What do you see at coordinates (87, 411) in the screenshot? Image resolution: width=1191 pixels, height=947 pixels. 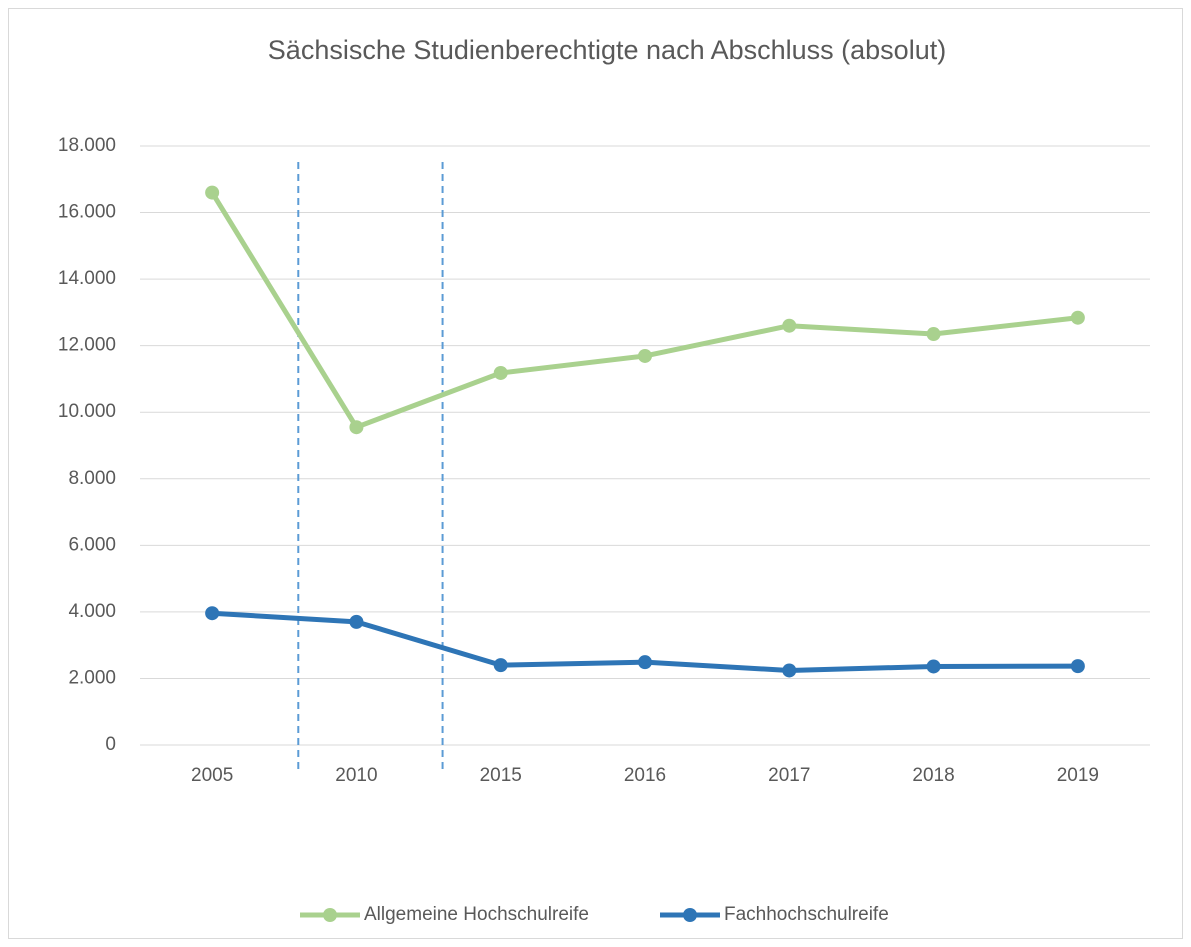 I see `y-tick-label: 10.000` at bounding box center [87, 411].